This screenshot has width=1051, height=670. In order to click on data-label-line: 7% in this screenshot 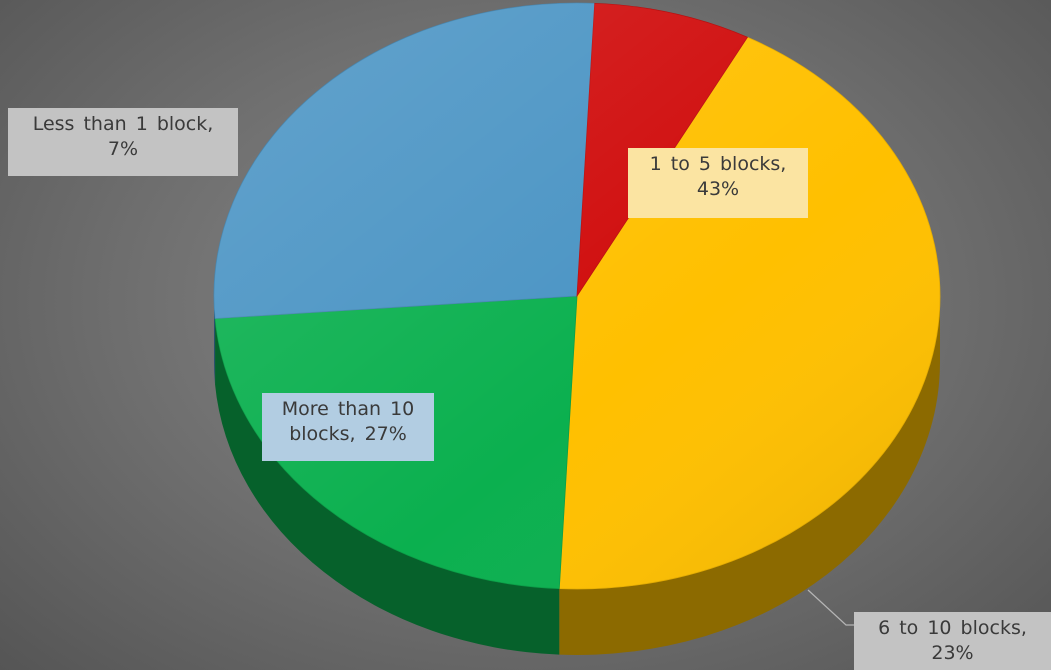, I will do `click(123, 149)`.